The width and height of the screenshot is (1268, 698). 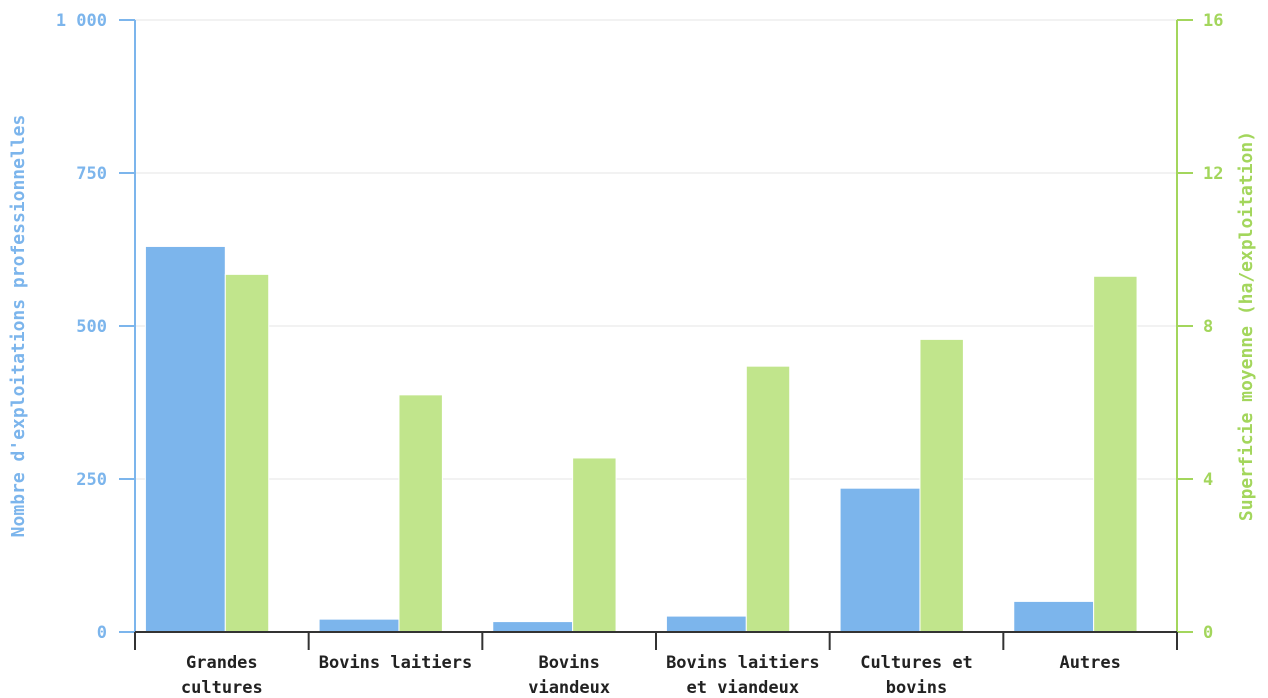 What do you see at coordinates (1246, 326) in the screenshot?
I see `right-axis-title: Superficie moyenne (ha/exploitation)` at bounding box center [1246, 326].